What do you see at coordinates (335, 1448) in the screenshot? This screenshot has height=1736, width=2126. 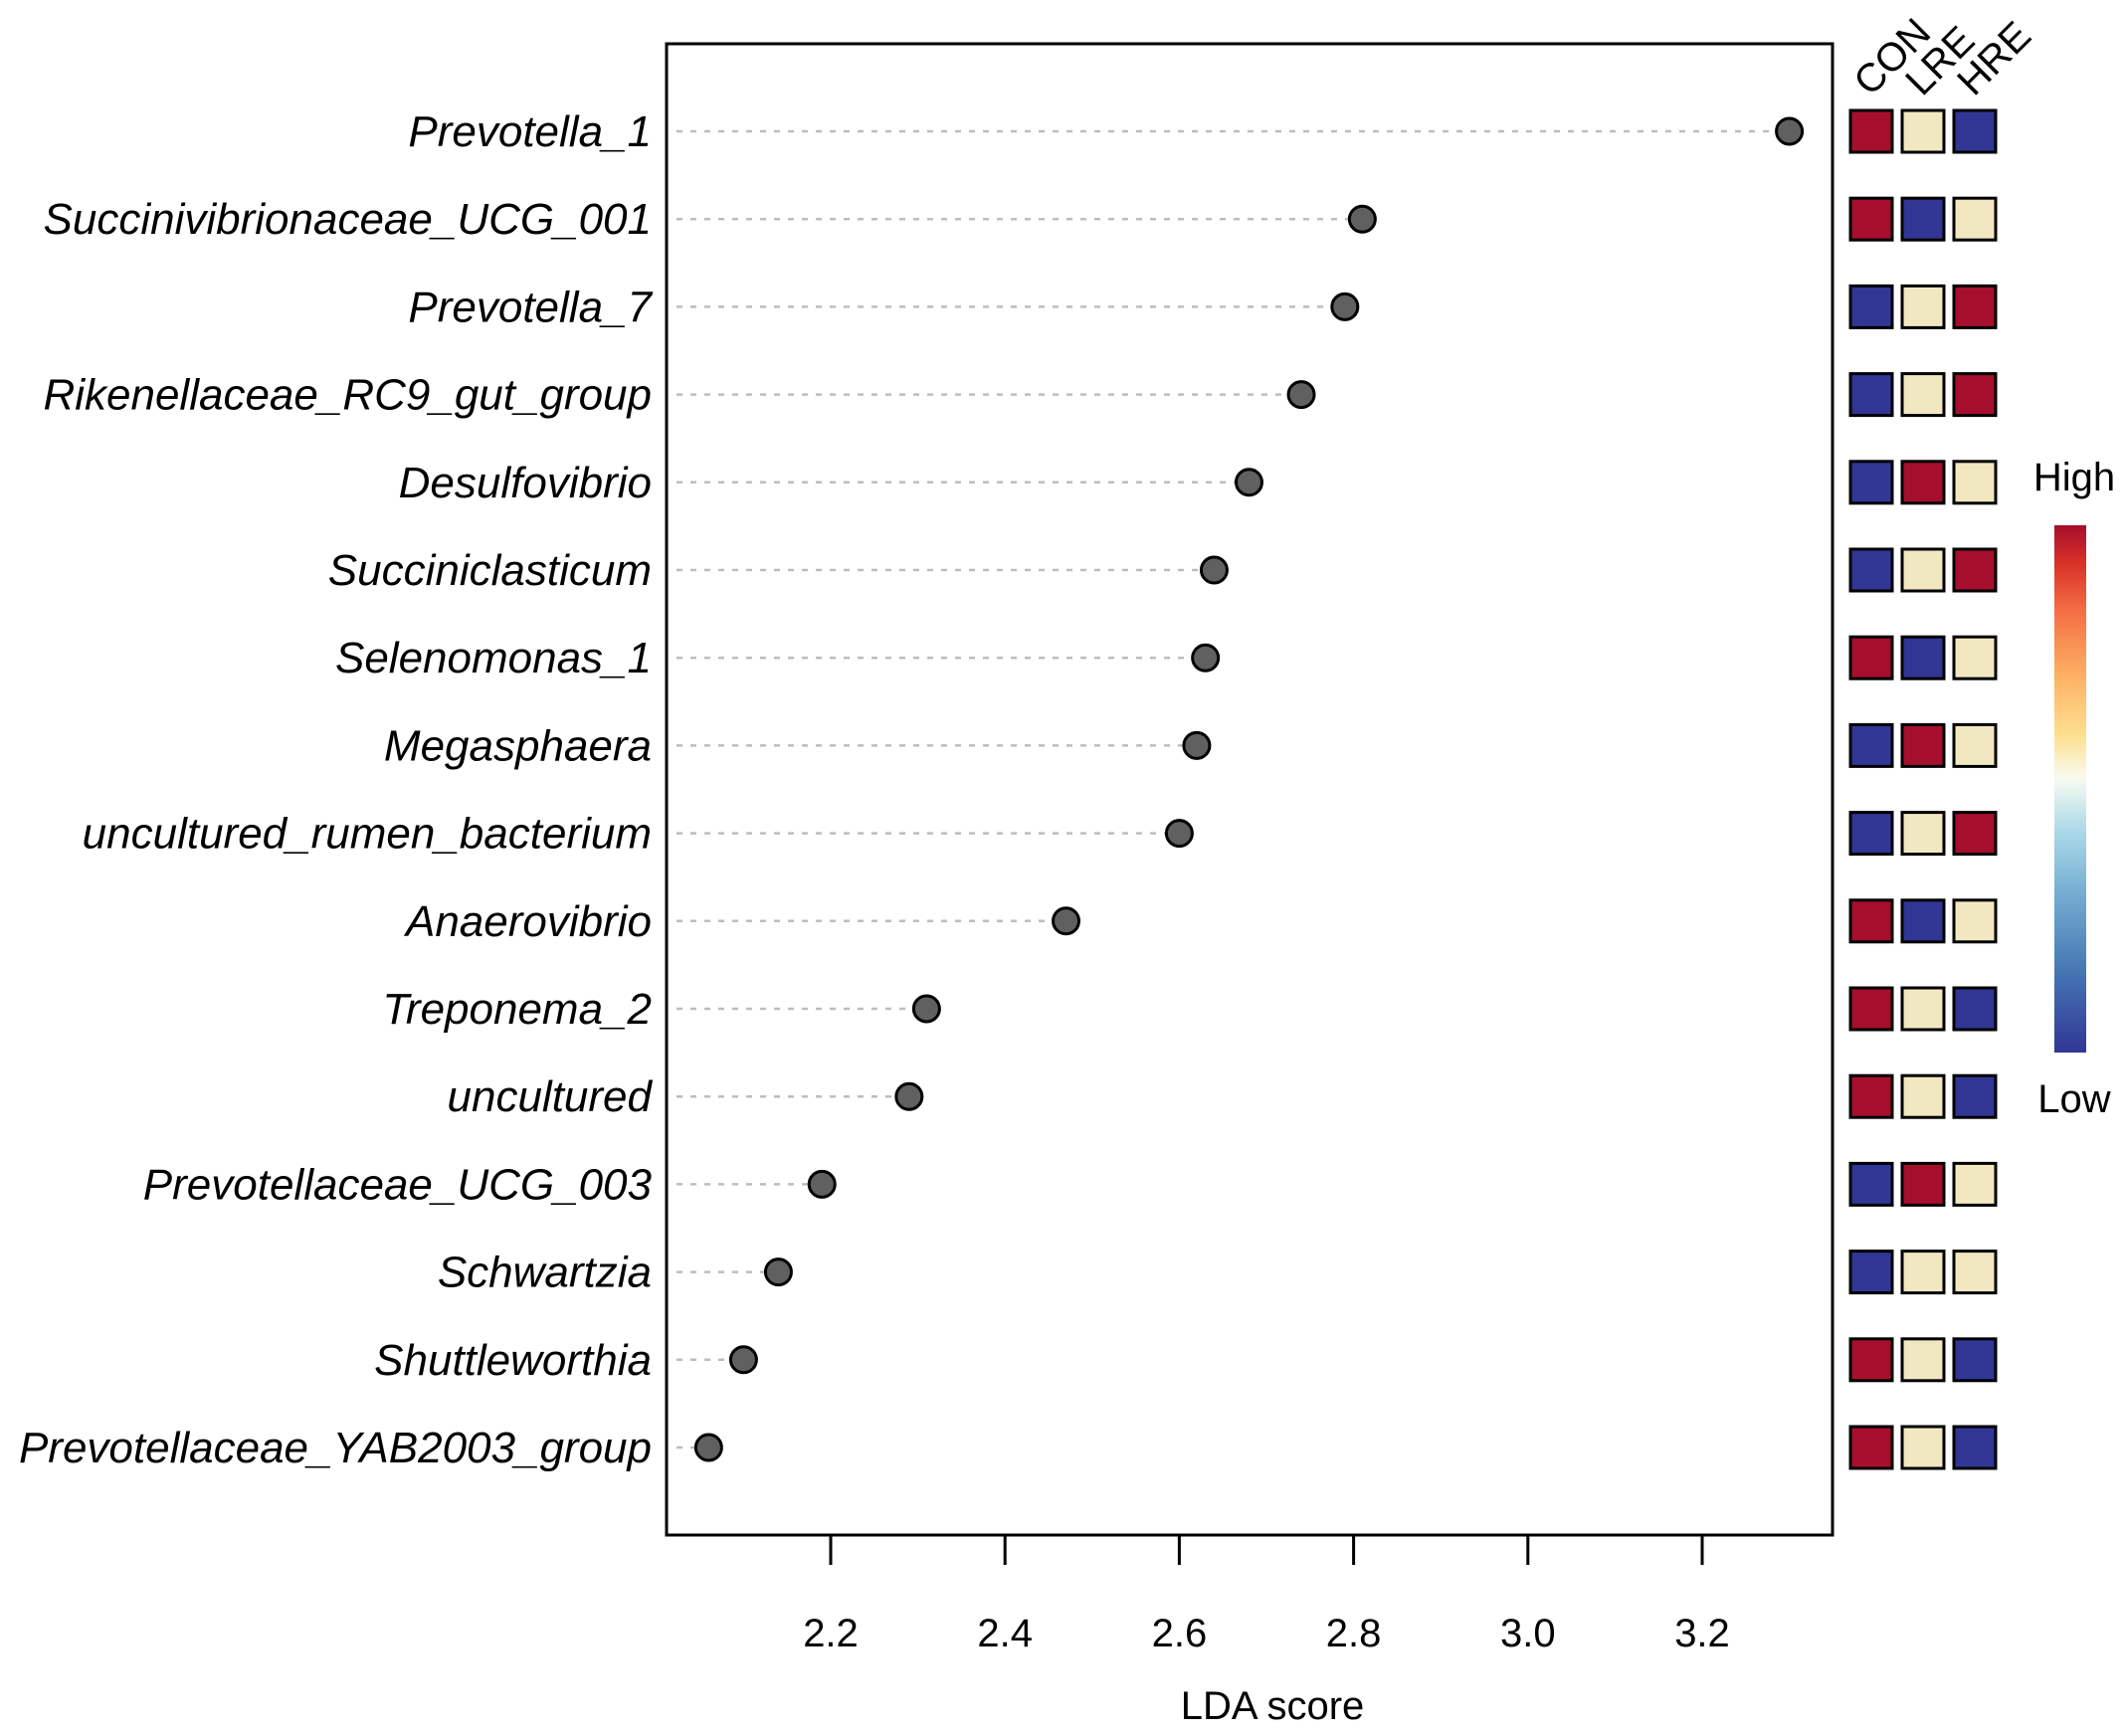 I see `y-tick-label: Prevotellaceae_YAB2003_group` at bounding box center [335, 1448].